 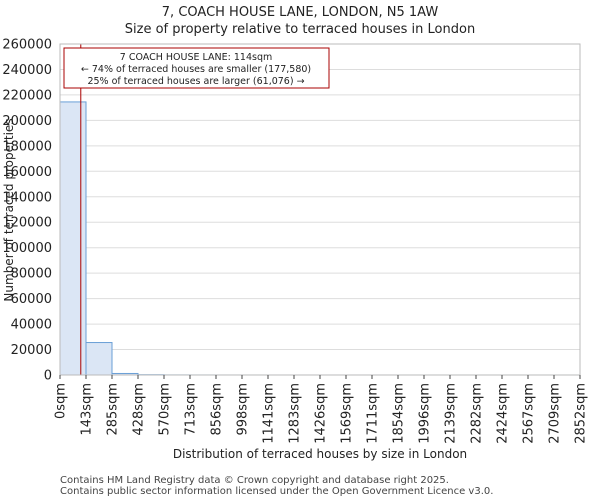 What do you see at coordinates (451, 413) in the screenshot?
I see `x-tick-label-15: 2139sqm` at bounding box center [451, 413].